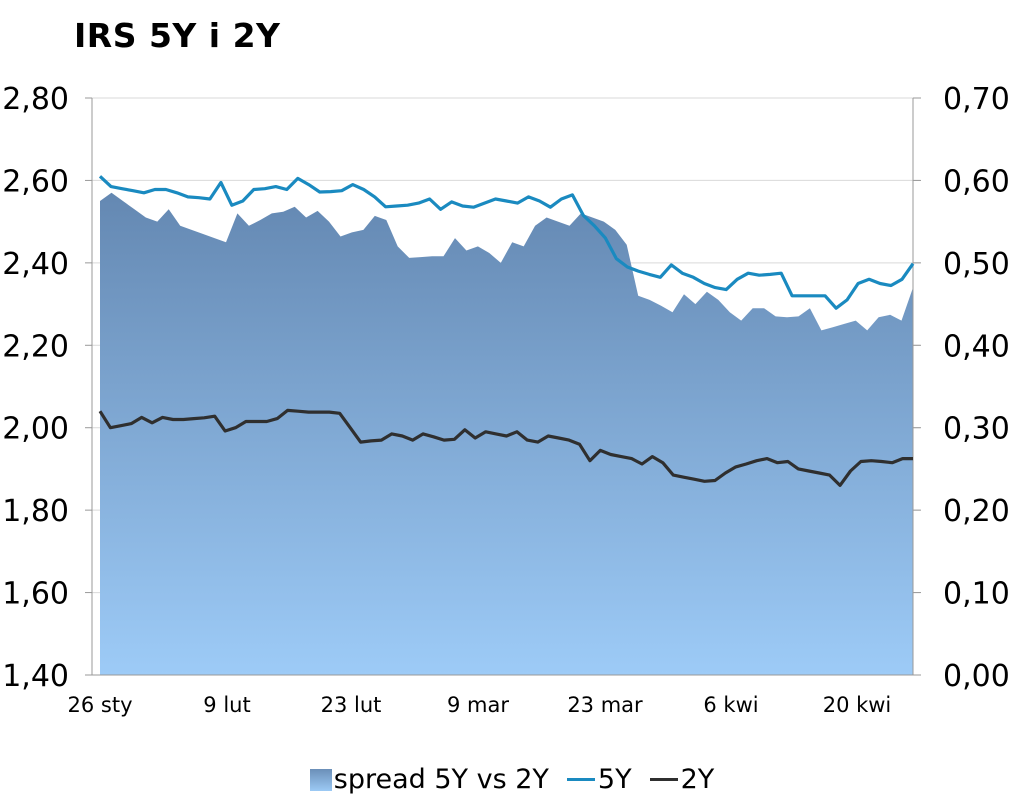 The height and width of the screenshot is (807, 1024). What do you see at coordinates (35, 99) in the screenshot?
I see `left-tick-label: 2,80` at bounding box center [35, 99].